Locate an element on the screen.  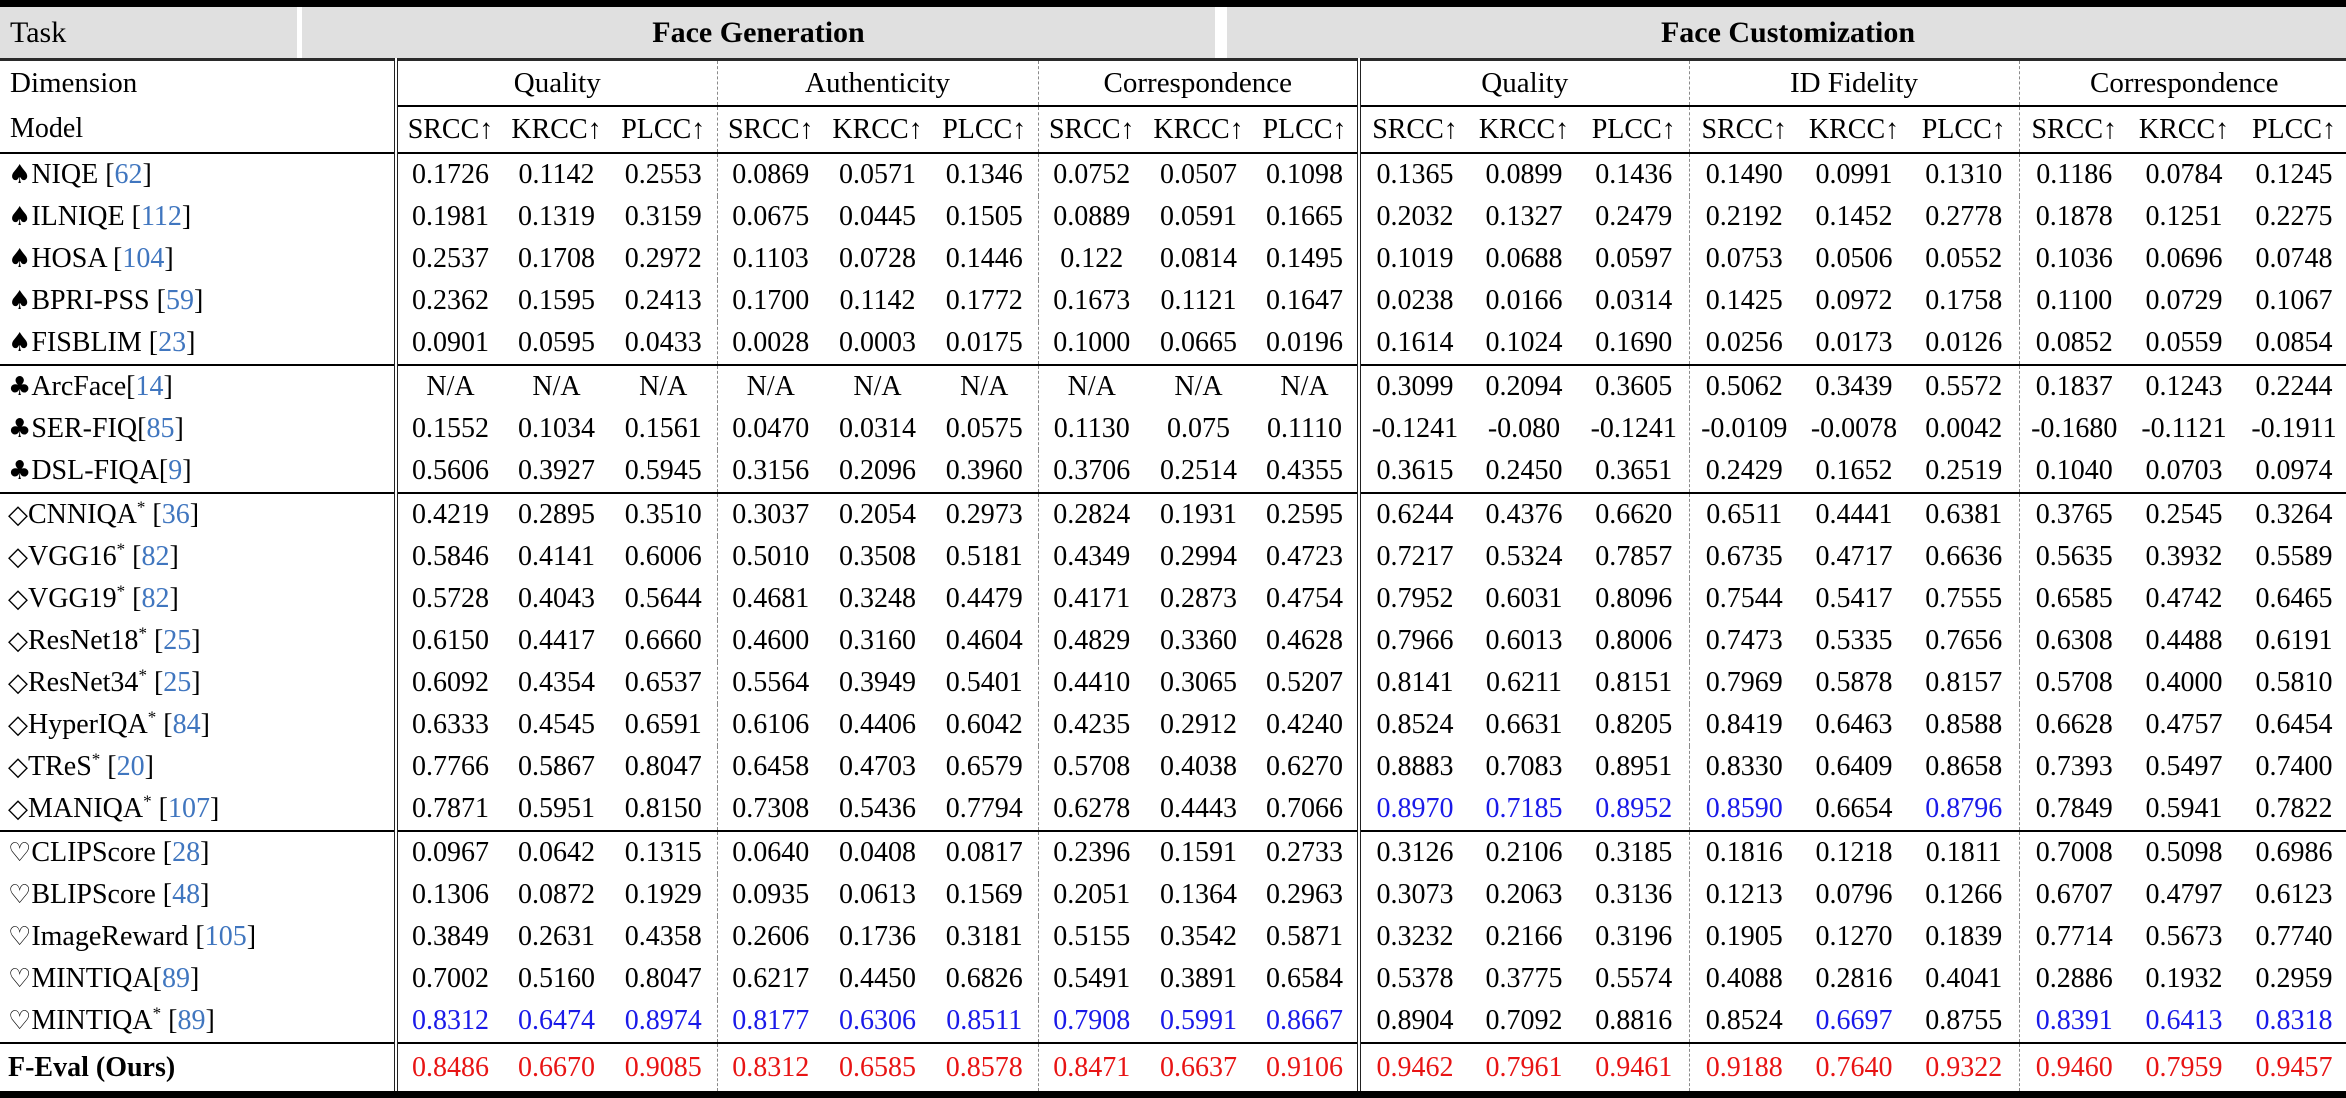
value-cell: 0.3196 is located at coordinates (1634, 936).